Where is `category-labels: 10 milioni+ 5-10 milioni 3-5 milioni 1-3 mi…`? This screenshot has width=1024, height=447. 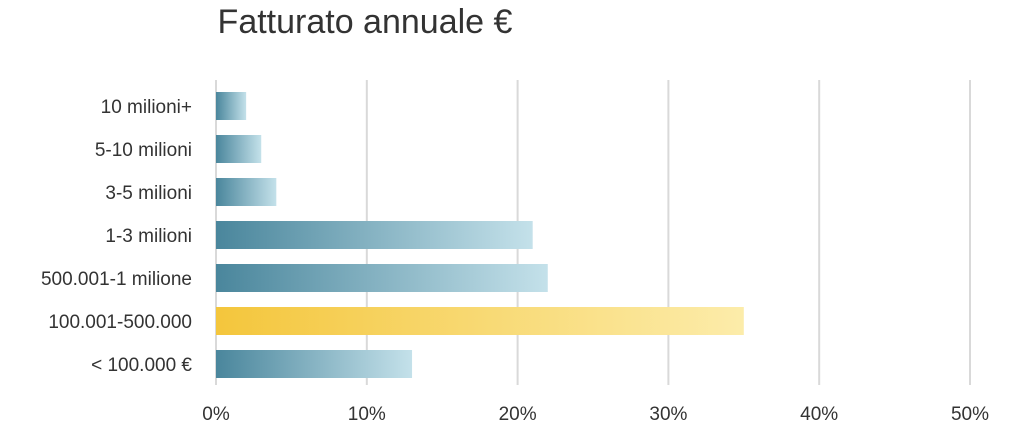 category-labels: 10 milioni+ 5-10 milioni 3-5 milioni 1-3 mi… is located at coordinates (116, 236).